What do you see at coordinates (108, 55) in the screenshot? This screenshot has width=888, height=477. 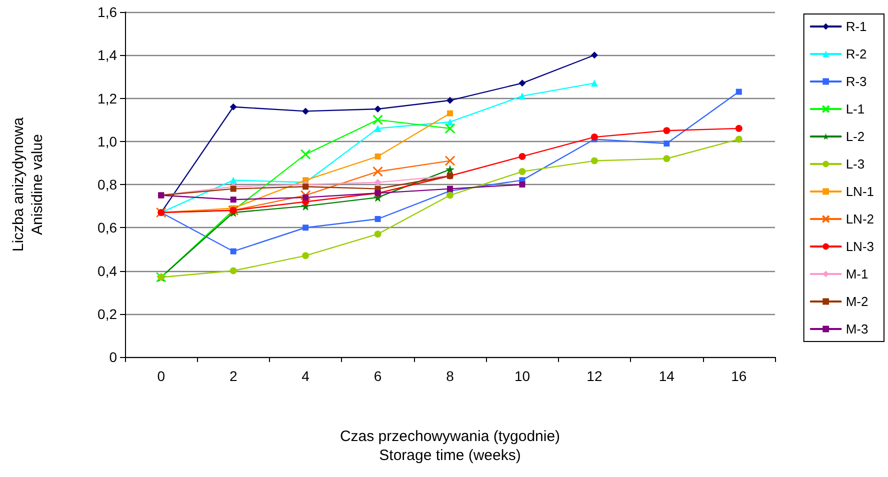 I see `y-tick-label: 1,4` at bounding box center [108, 55].